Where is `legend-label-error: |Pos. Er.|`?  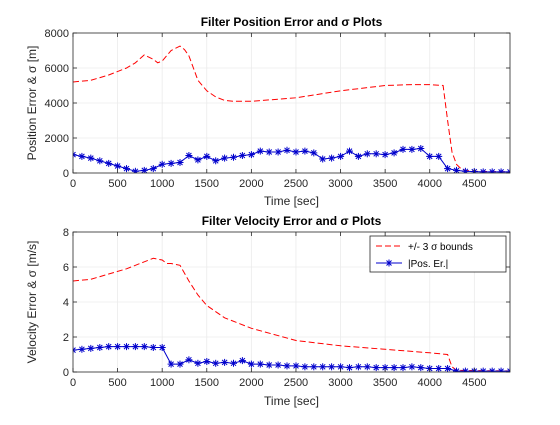 legend-label-error: |Pos. Er.| is located at coordinates (428, 264).